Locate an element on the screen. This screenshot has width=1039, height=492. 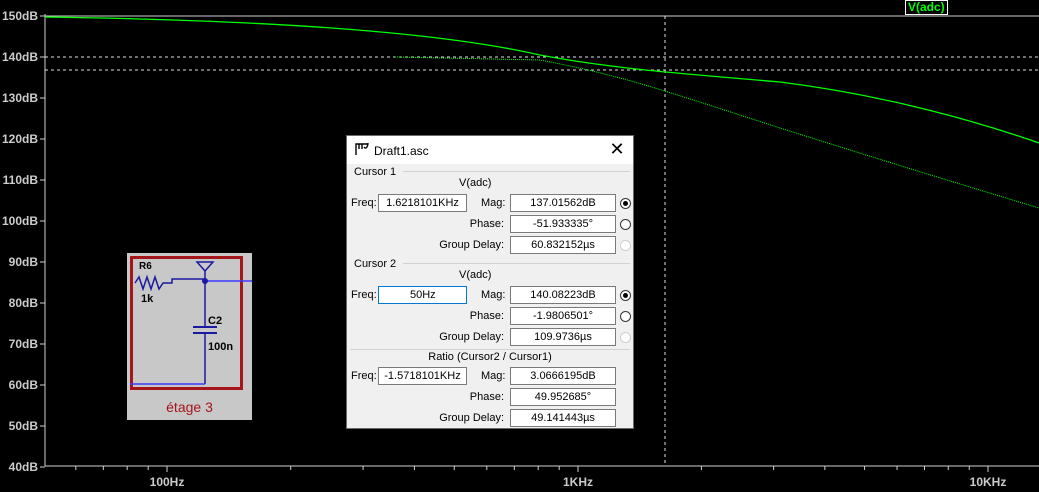
cursor1-gd-field: 60.832152µs is located at coordinates (563, 245).